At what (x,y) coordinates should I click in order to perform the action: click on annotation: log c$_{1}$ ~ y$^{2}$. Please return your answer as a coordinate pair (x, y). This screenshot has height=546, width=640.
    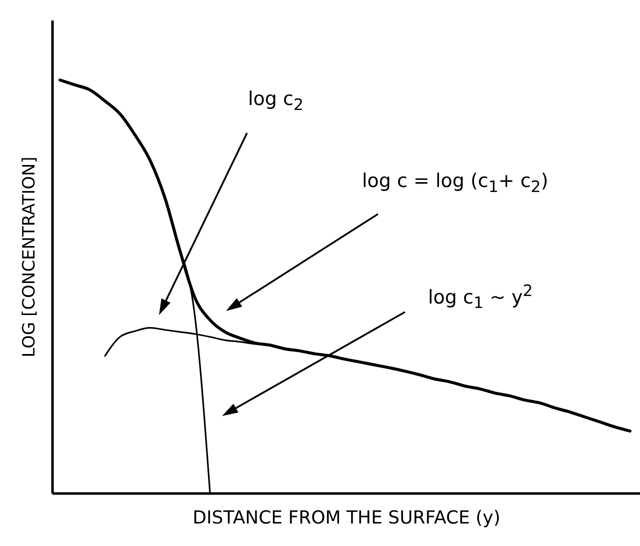
    Looking at the image, I should click on (480, 296).